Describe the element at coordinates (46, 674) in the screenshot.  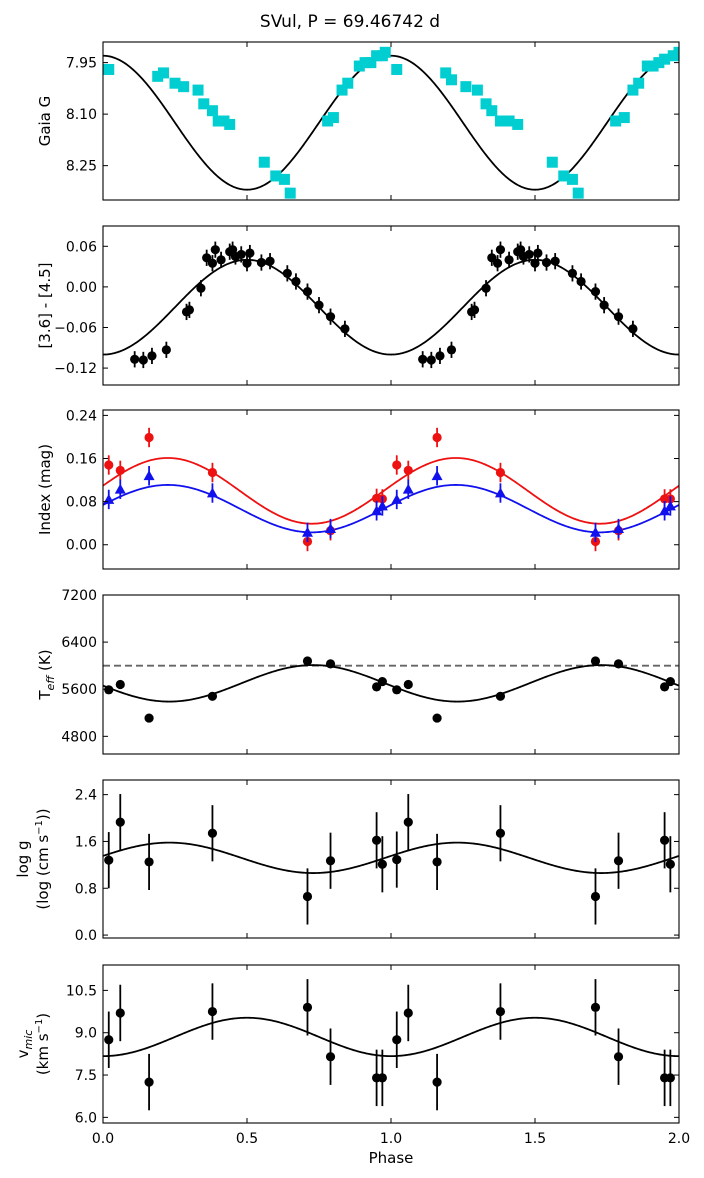
I see `y-axis-label: Teff (K)` at that location.